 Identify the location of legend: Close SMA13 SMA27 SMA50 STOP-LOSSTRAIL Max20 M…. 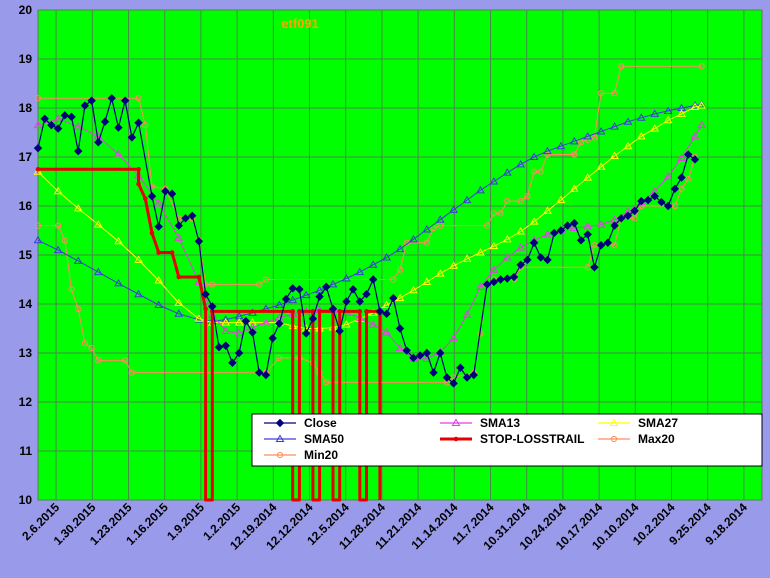
(507, 440).